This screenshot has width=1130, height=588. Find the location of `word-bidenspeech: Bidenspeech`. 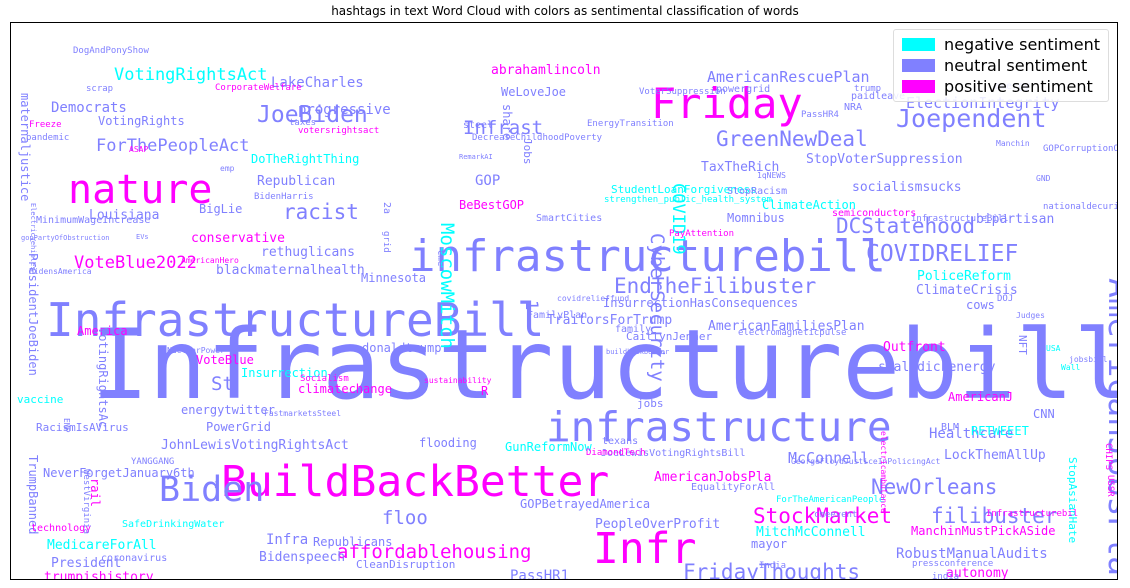

word-bidenspeech: Bidenspeech is located at coordinates (302, 557).